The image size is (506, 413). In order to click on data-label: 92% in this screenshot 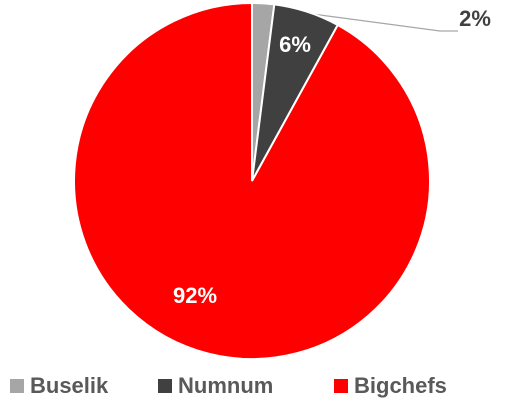, I will do `click(195, 295)`.